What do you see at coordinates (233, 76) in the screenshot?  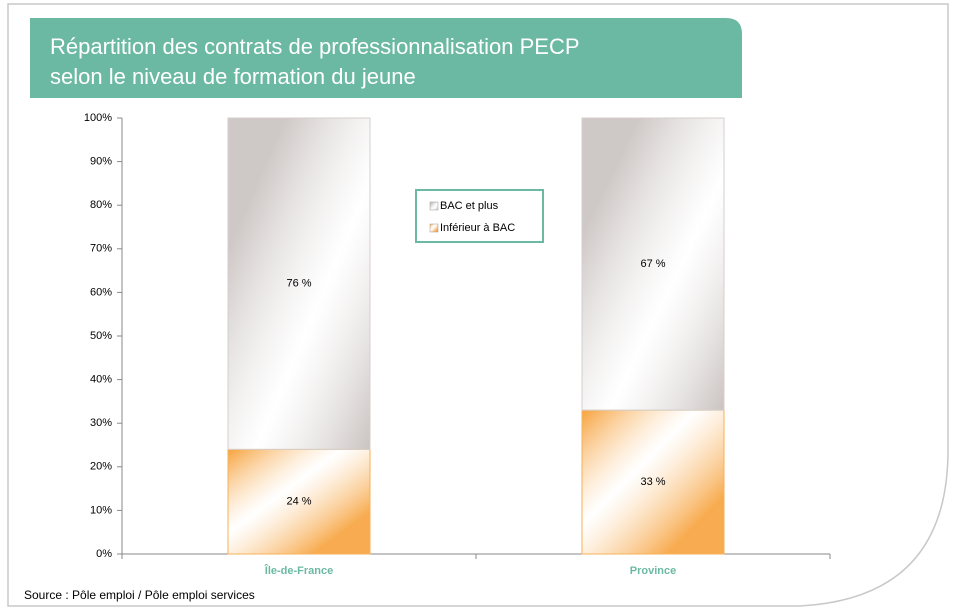 I see `chart-title: selon le niveau de formation du jeune` at bounding box center [233, 76].